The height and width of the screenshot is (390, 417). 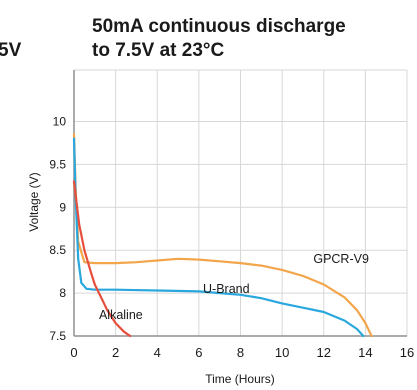 What do you see at coordinates (121, 315) in the screenshot?
I see `series-label-alkaline: Alkaline` at bounding box center [121, 315].